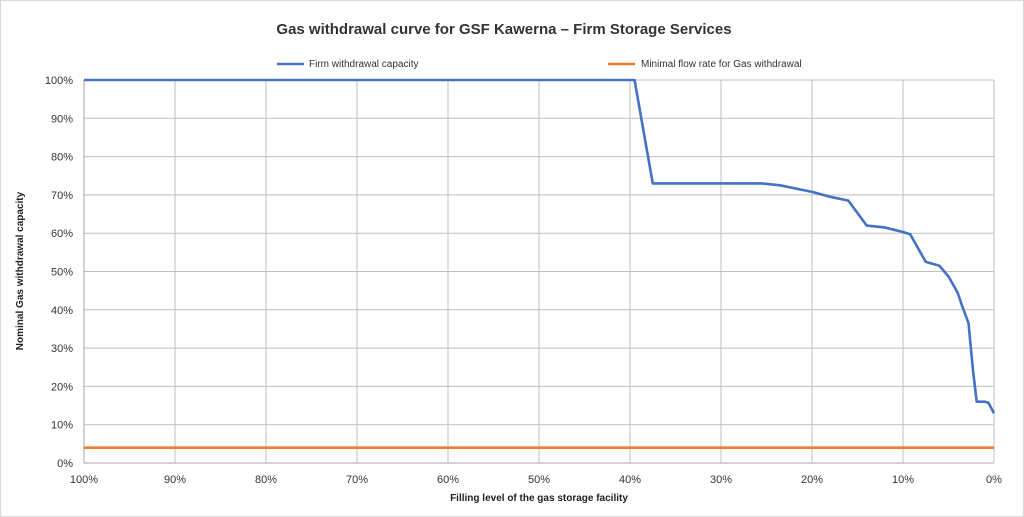 The height and width of the screenshot is (517, 1024). What do you see at coordinates (59, 81) in the screenshot?
I see `y-tick-label: 100%` at bounding box center [59, 81].